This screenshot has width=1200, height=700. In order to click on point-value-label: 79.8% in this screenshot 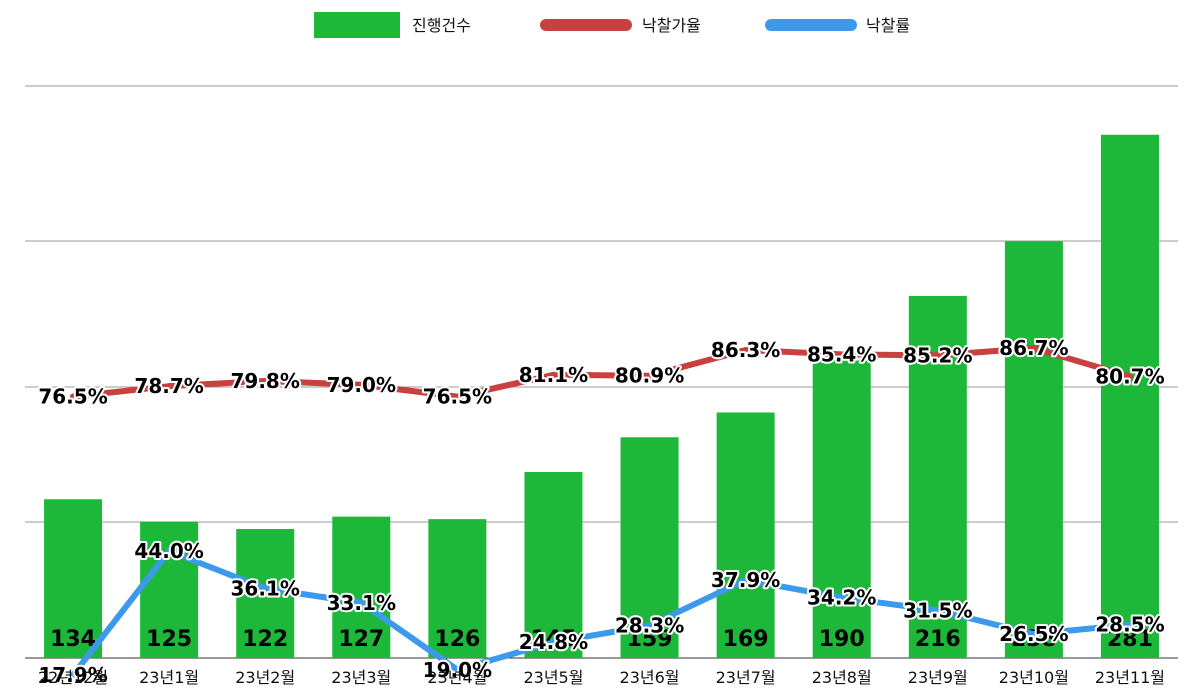, I will do `click(265, 381)`.